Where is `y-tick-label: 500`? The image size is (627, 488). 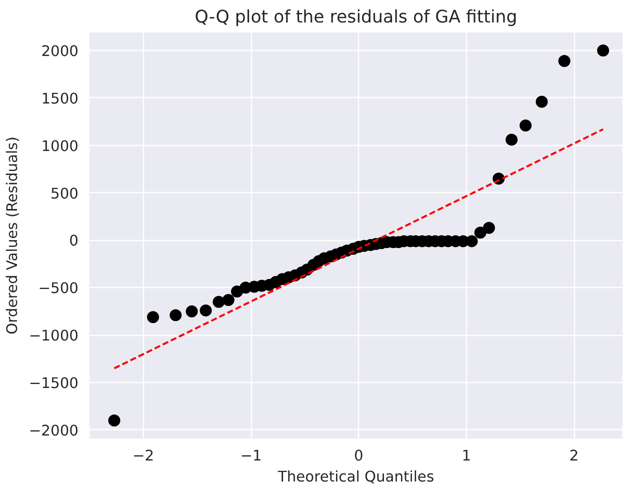 y-tick-label: 500 is located at coordinates (64, 193).